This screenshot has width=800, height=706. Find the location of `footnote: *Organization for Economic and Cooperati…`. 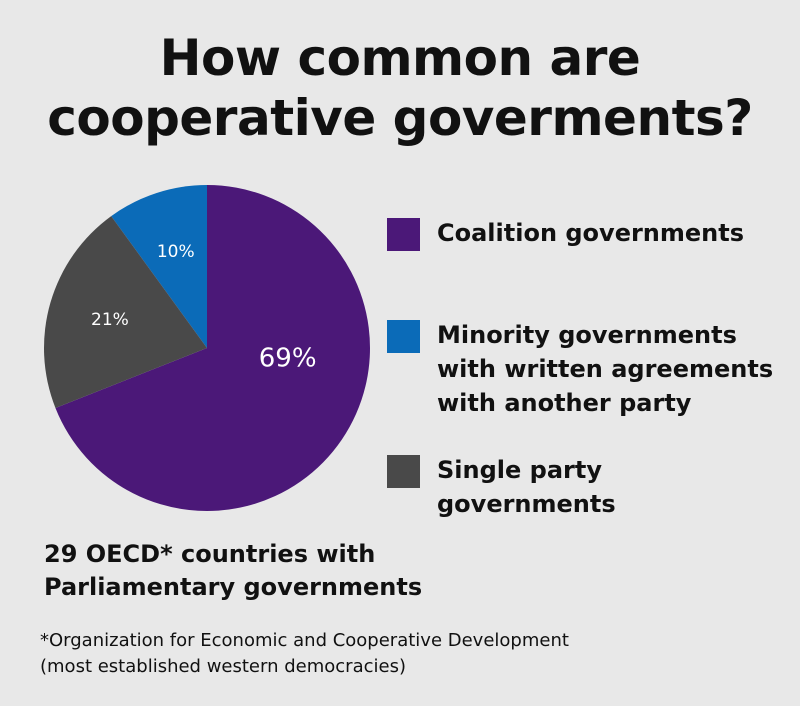

footnote: *Organization for Economic and Cooperati… is located at coordinates (304, 653).